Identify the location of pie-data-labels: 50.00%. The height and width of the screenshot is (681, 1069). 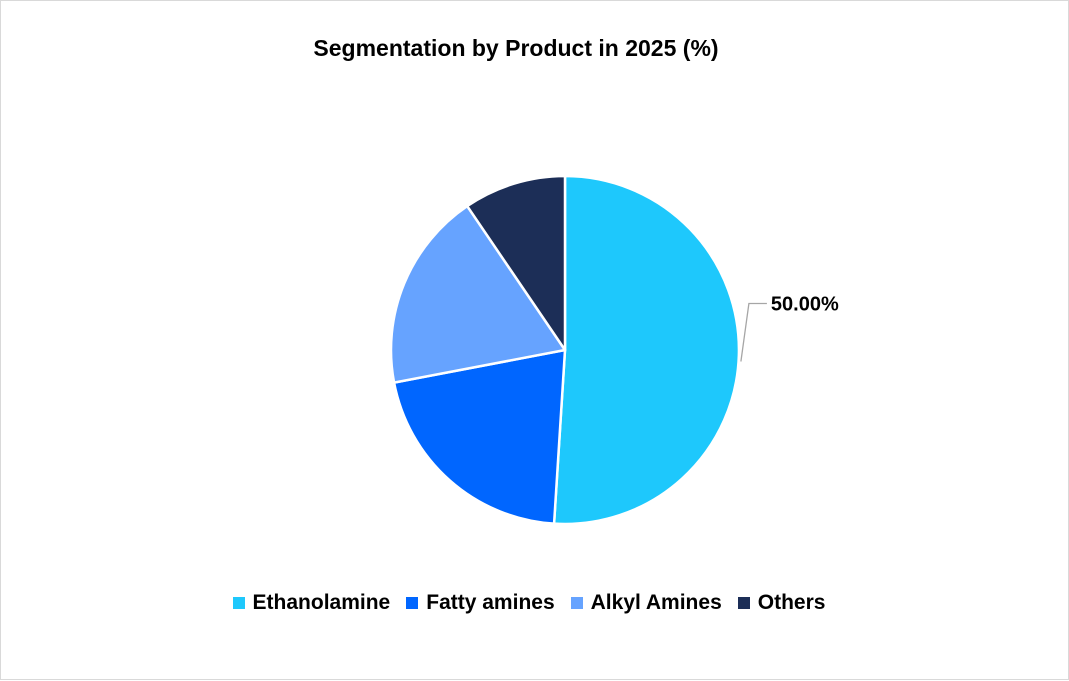
(789, 328).